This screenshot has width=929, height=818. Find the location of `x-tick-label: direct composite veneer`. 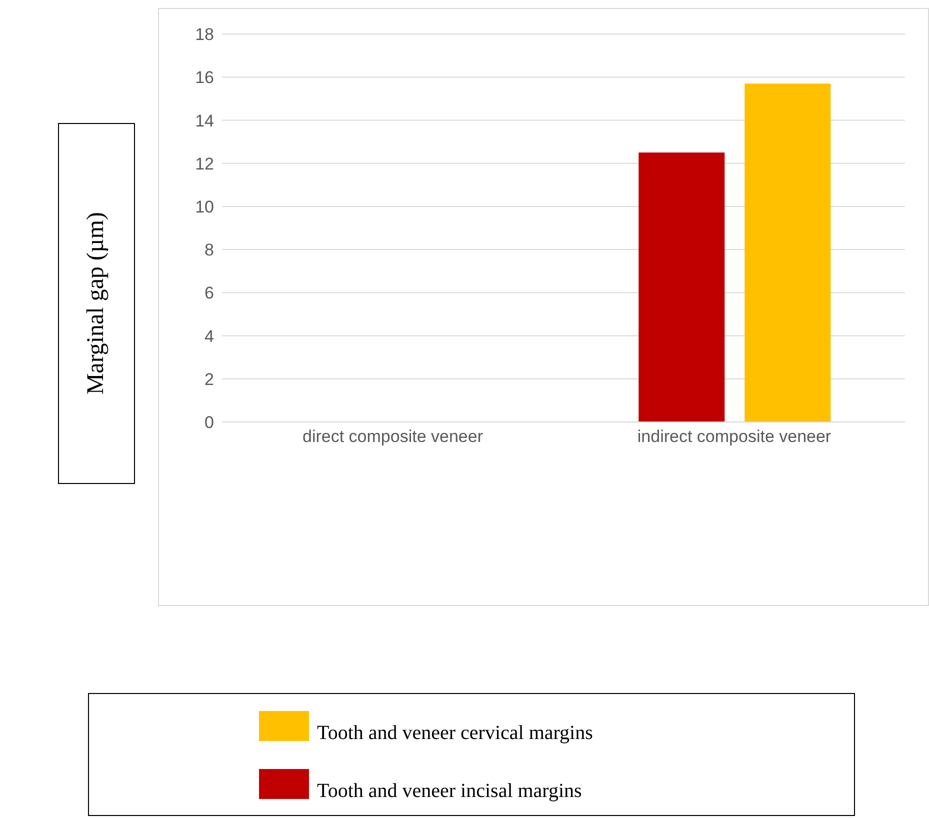

x-tick-label: direct composite veneer is located at coordinates (393, 436).